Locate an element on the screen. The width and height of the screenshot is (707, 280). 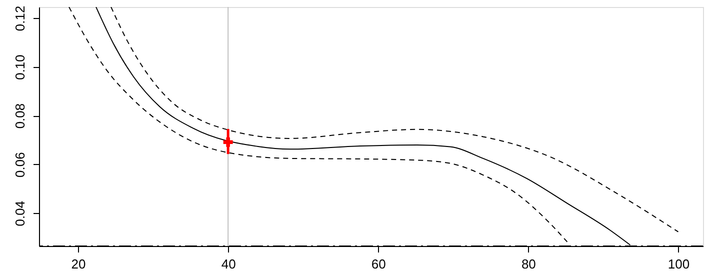
x-tick-label: 60 is located at coordinates (378, 264).